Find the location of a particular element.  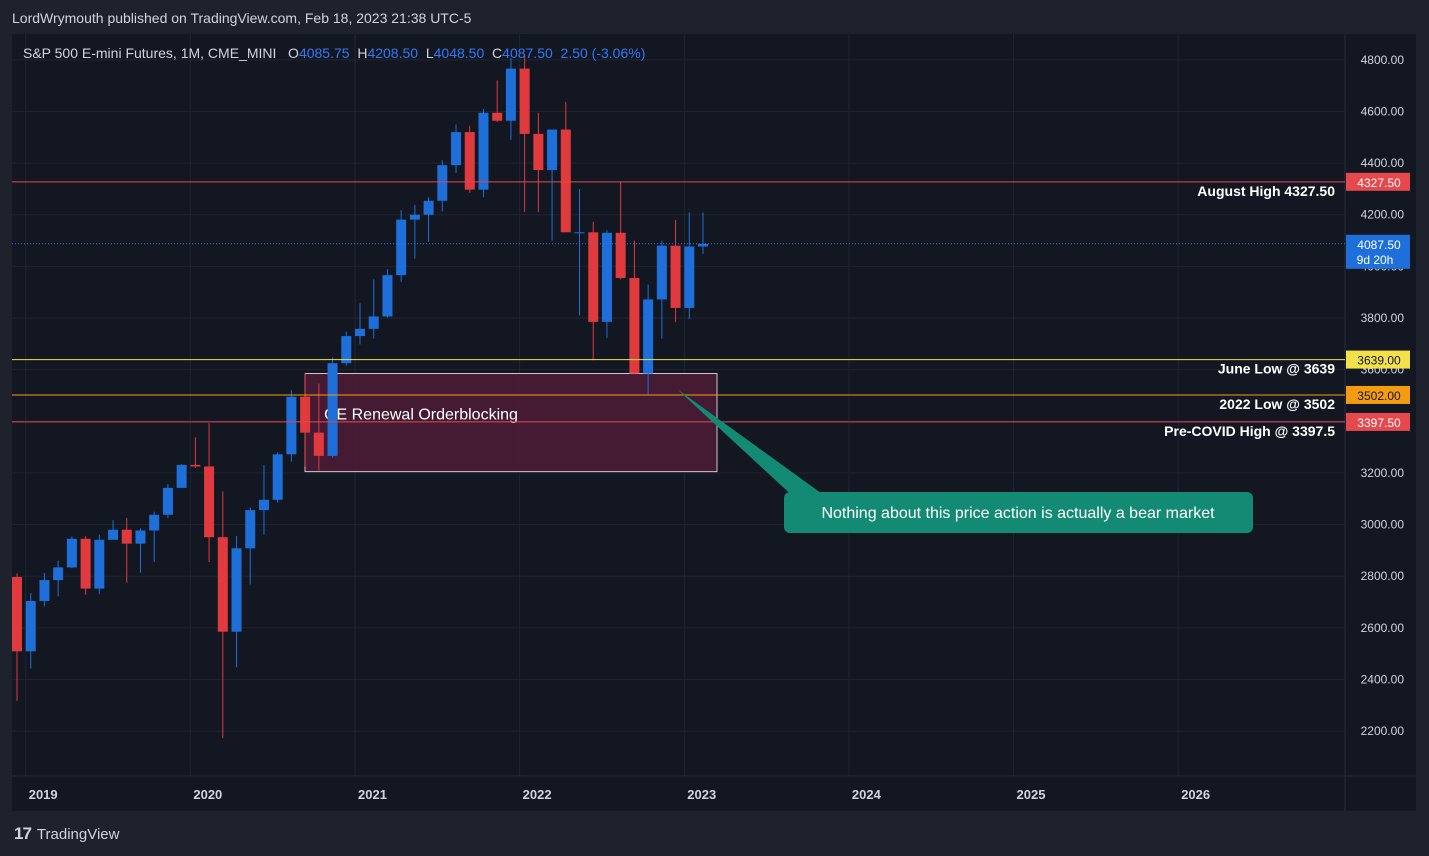

last-price-tag-text: 4087.50 is located at coordinates (1379, 245).